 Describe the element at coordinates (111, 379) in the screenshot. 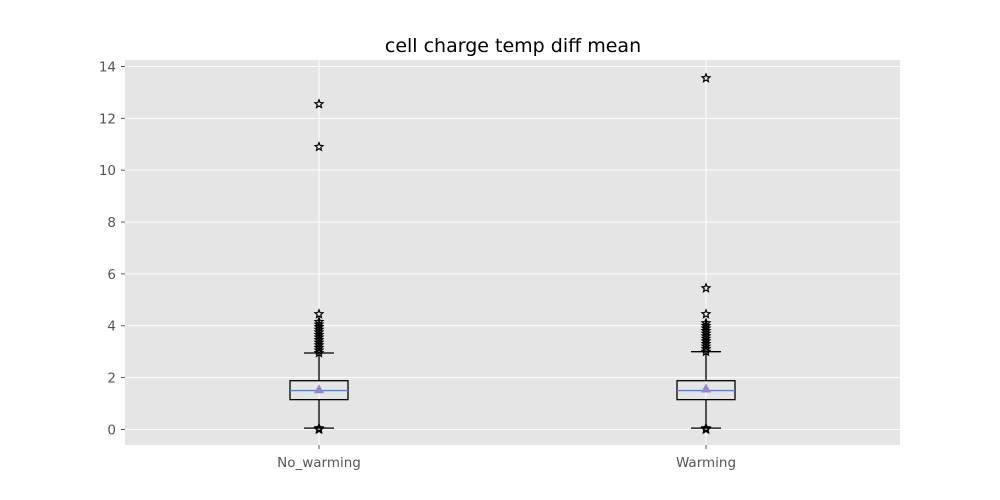

I see `y-tick-label: 2` at that location.